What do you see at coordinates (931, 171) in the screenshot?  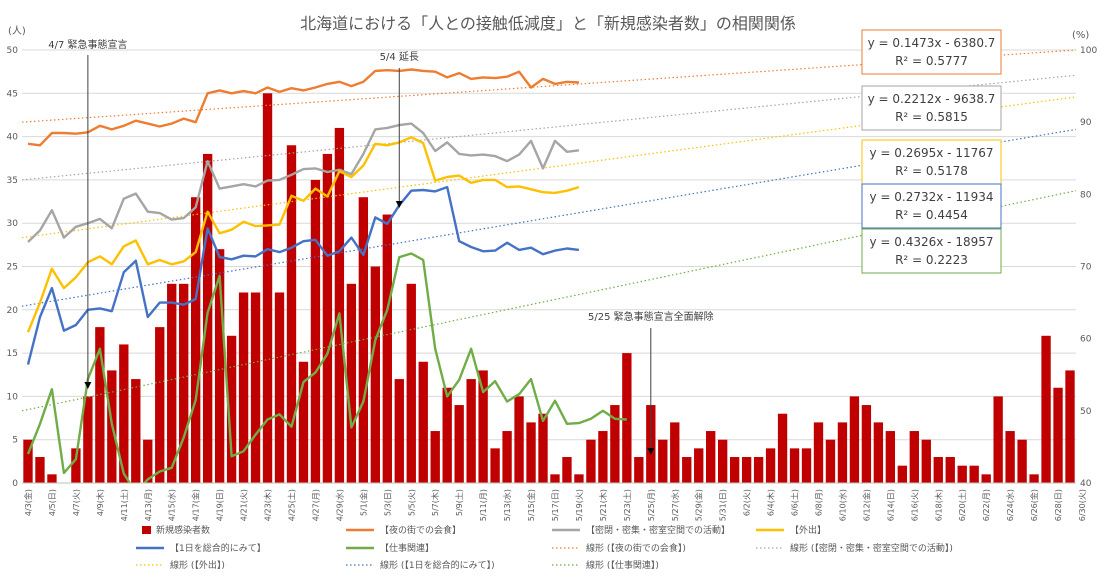 I see `trend-r2: R² = 0.5178` at bounding box center [931, 171].